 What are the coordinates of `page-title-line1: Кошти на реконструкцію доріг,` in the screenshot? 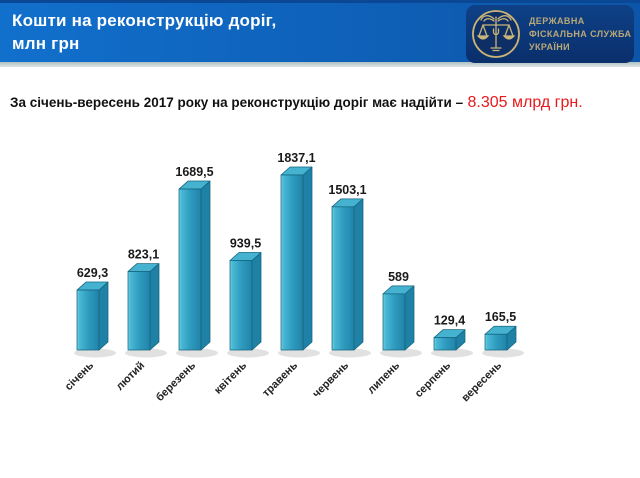 It's located at (144, 20).